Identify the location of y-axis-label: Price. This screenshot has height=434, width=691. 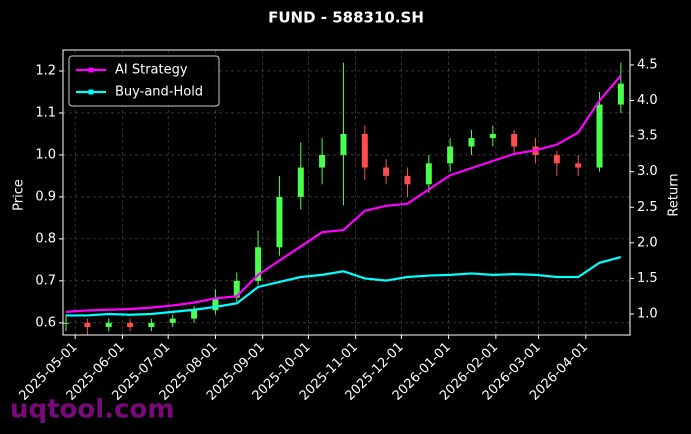
(19, 195).